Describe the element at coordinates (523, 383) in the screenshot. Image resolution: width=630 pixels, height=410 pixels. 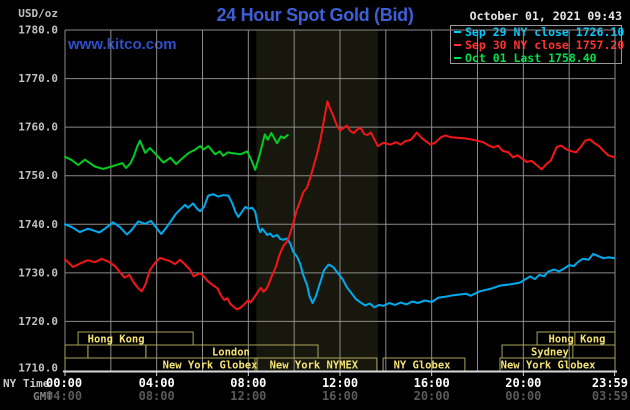
I see `x-tick-ny: 20:00` at that location.